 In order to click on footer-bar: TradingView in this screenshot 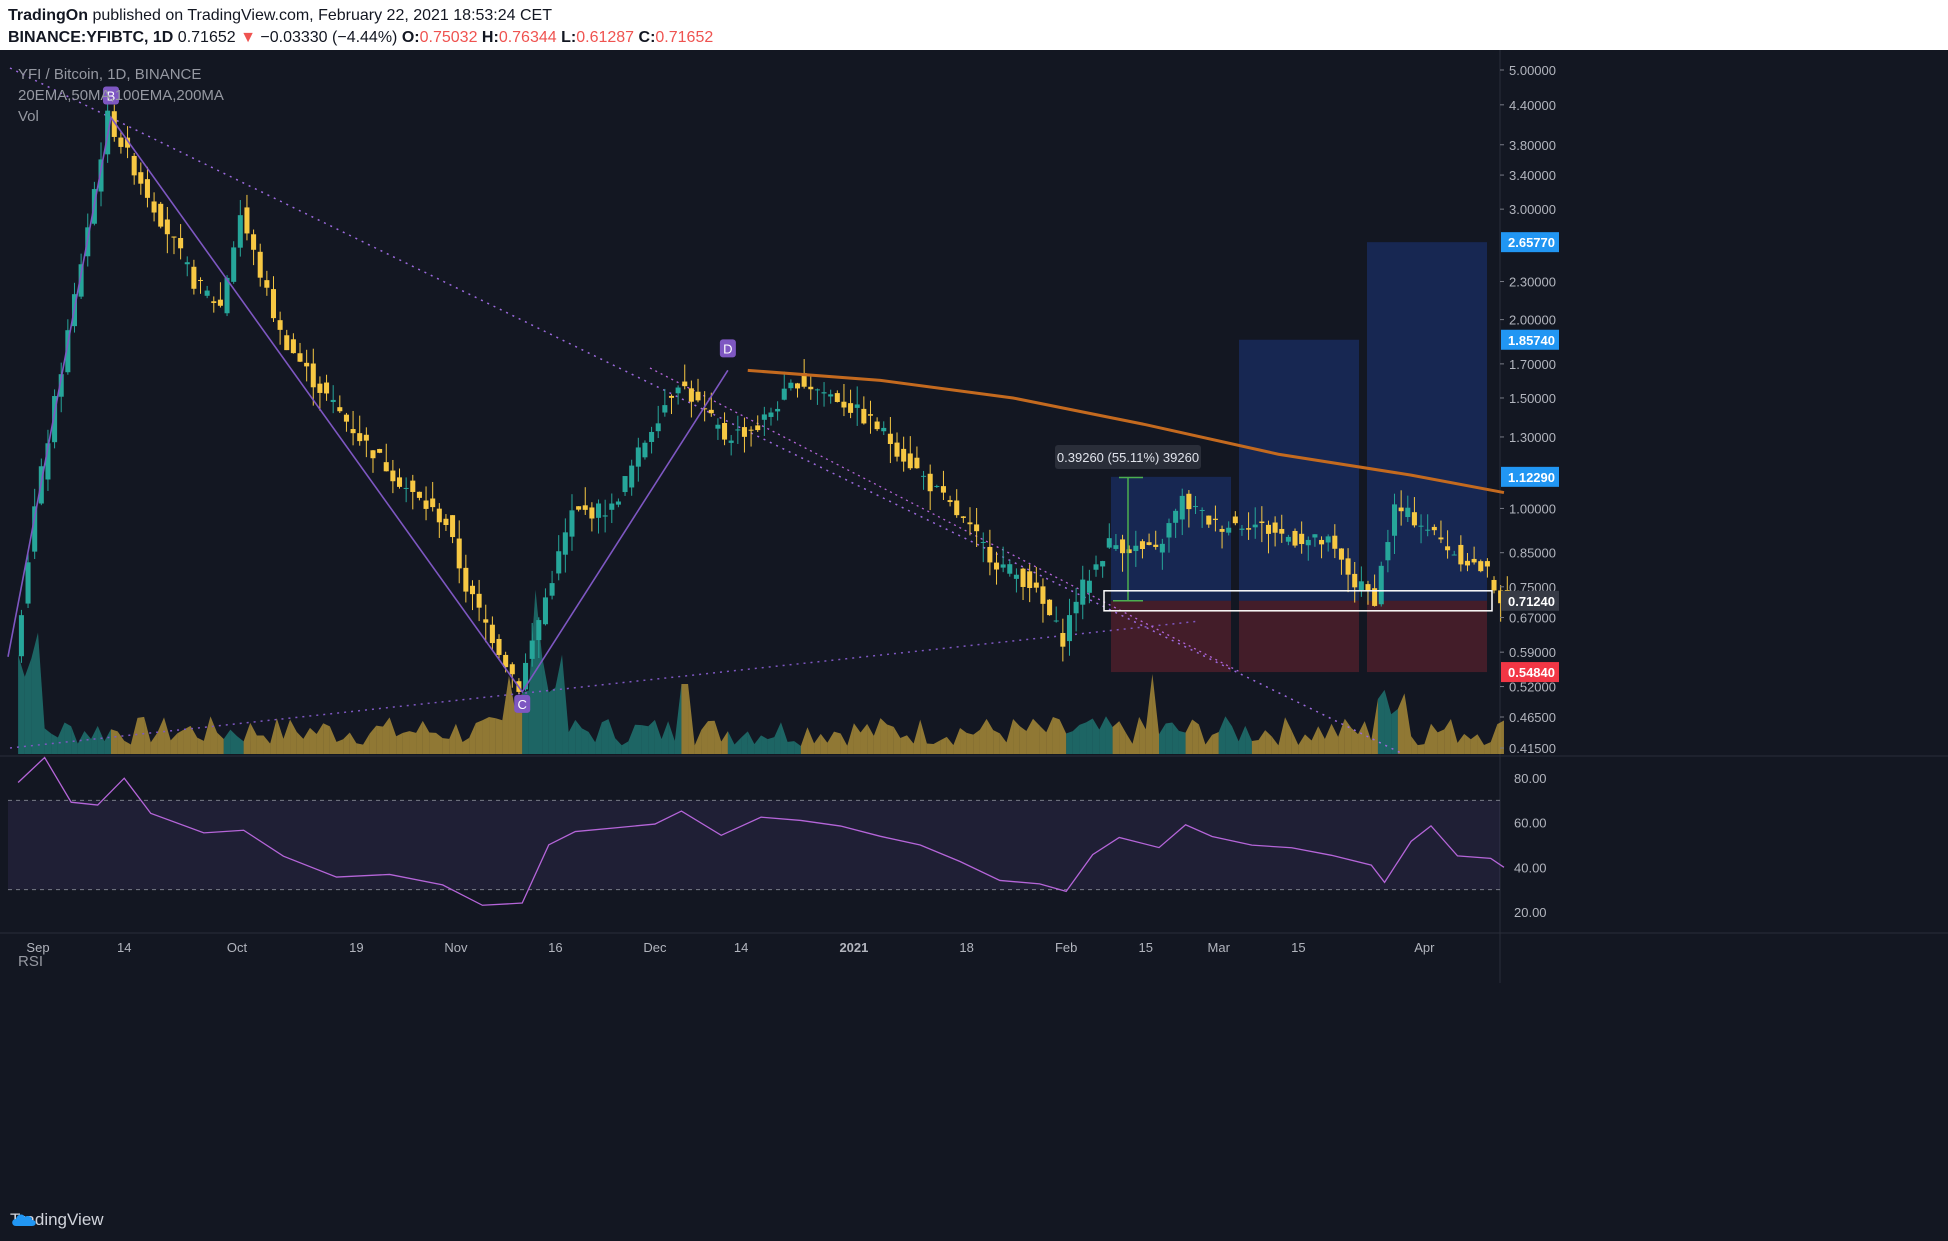, I will do `click(974, 1220)`.